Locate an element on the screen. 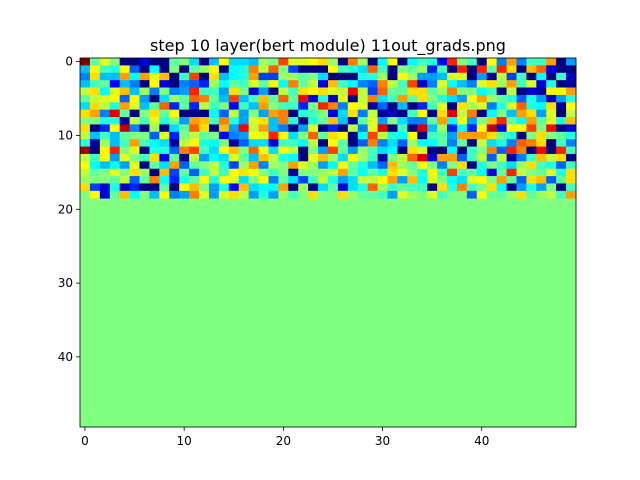 The height and width of the screenshot is (480, 640). x-tick-label: 0 is located at coordinates (85, 441).